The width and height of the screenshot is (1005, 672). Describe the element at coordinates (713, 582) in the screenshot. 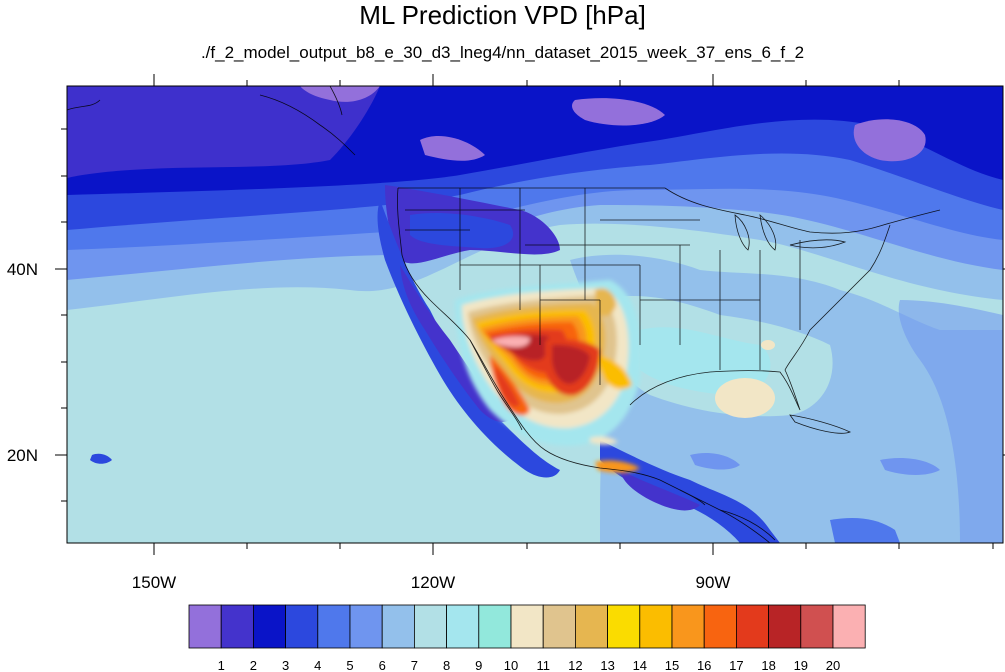

I see `lon-label-90w: 90W` at that location.